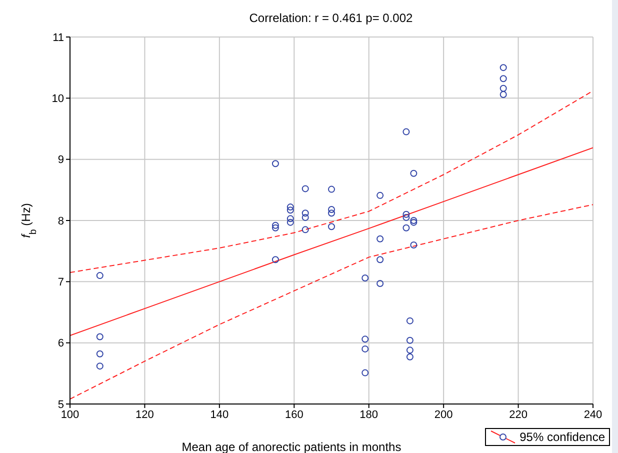 The height and width of the screenshot is (453, 618). I want to click on y-tick-label: 5, so click(61, 404).